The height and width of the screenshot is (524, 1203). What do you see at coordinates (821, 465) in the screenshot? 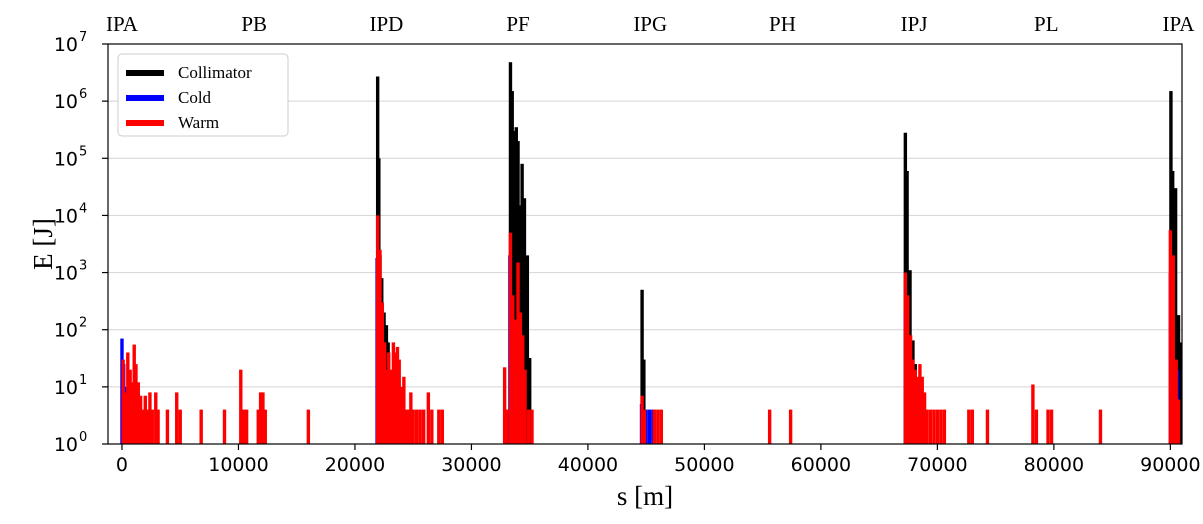
I see `x-tick-label: 60000` at bounding box center [821, 465].